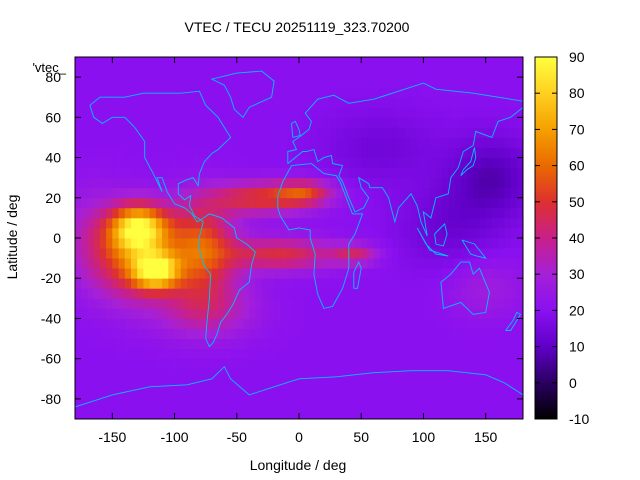  I want to click on eurasia-coastline, so click(405, 159).